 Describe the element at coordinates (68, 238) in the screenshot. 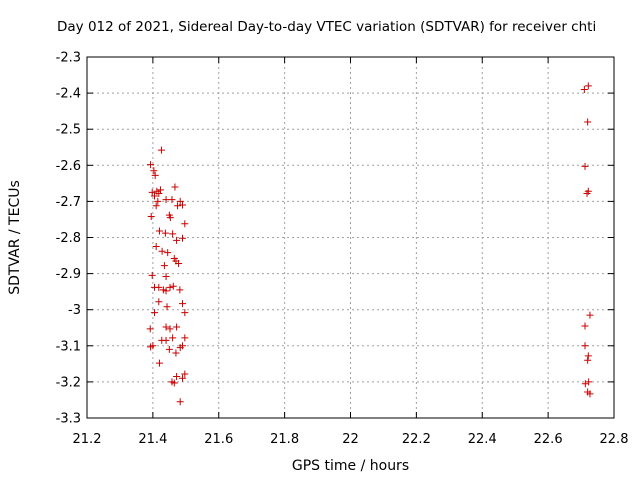

I see `y-tick-label: -2.8` at that location.